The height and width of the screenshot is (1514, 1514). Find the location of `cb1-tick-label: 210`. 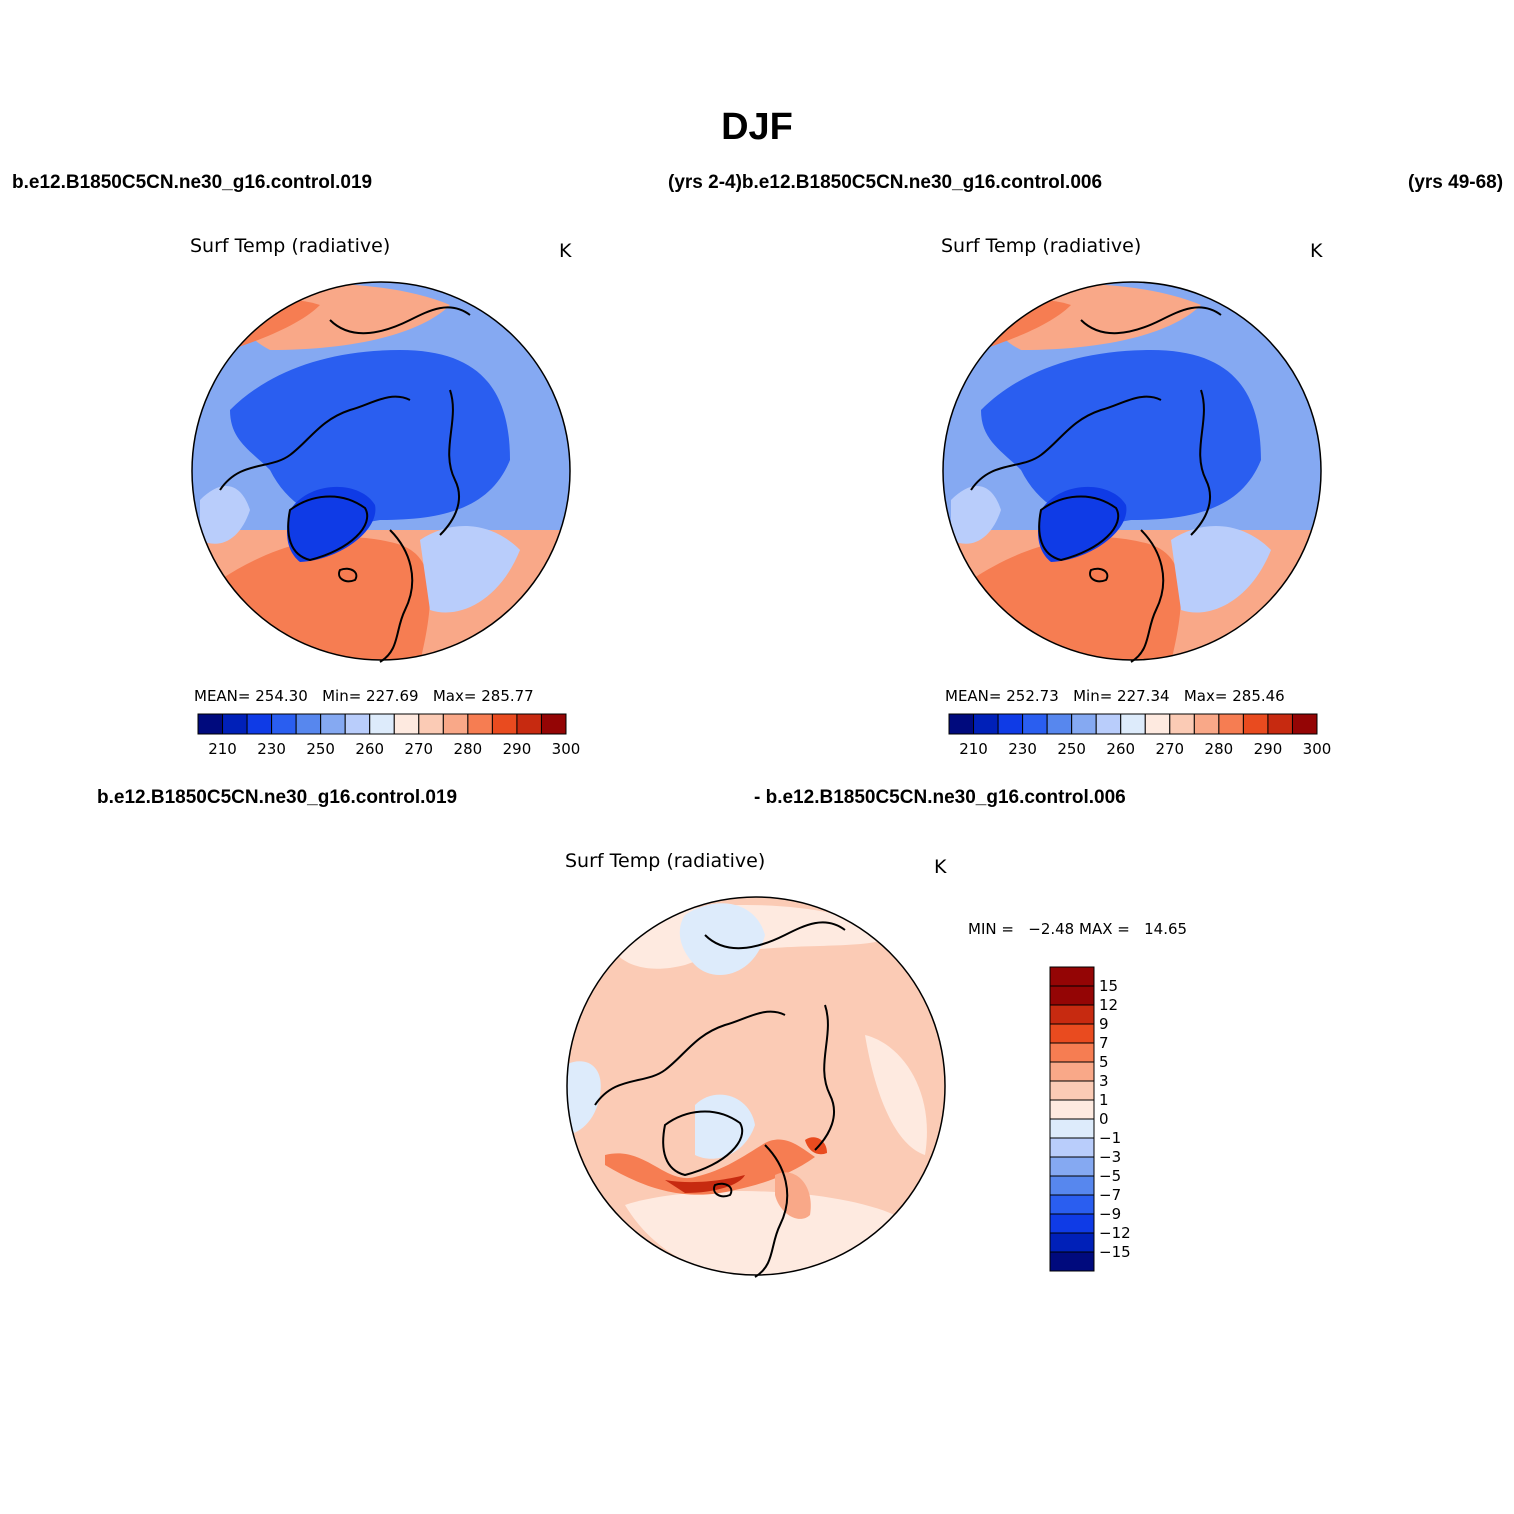

cb1-tick-label: 210 is located at coordinates (222, 749).